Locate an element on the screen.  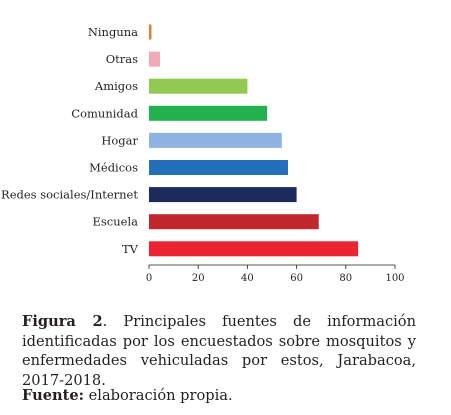
category-label: Médicos is located at coordinates (113, 168).